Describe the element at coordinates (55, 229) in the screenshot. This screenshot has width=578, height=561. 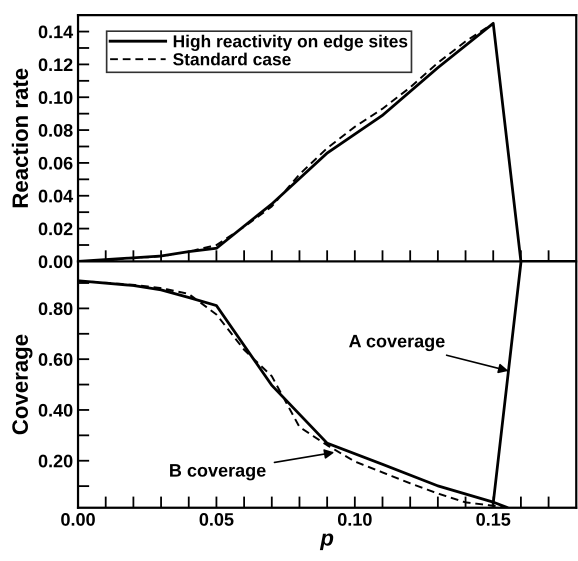
I see `y-tick-label: 0.02` at that location.